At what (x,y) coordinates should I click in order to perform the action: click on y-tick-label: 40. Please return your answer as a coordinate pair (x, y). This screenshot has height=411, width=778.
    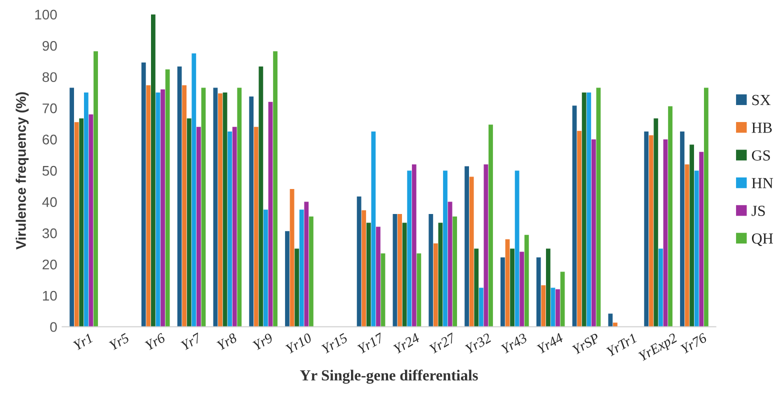
    Looking at the image, I should click on (49, 202).